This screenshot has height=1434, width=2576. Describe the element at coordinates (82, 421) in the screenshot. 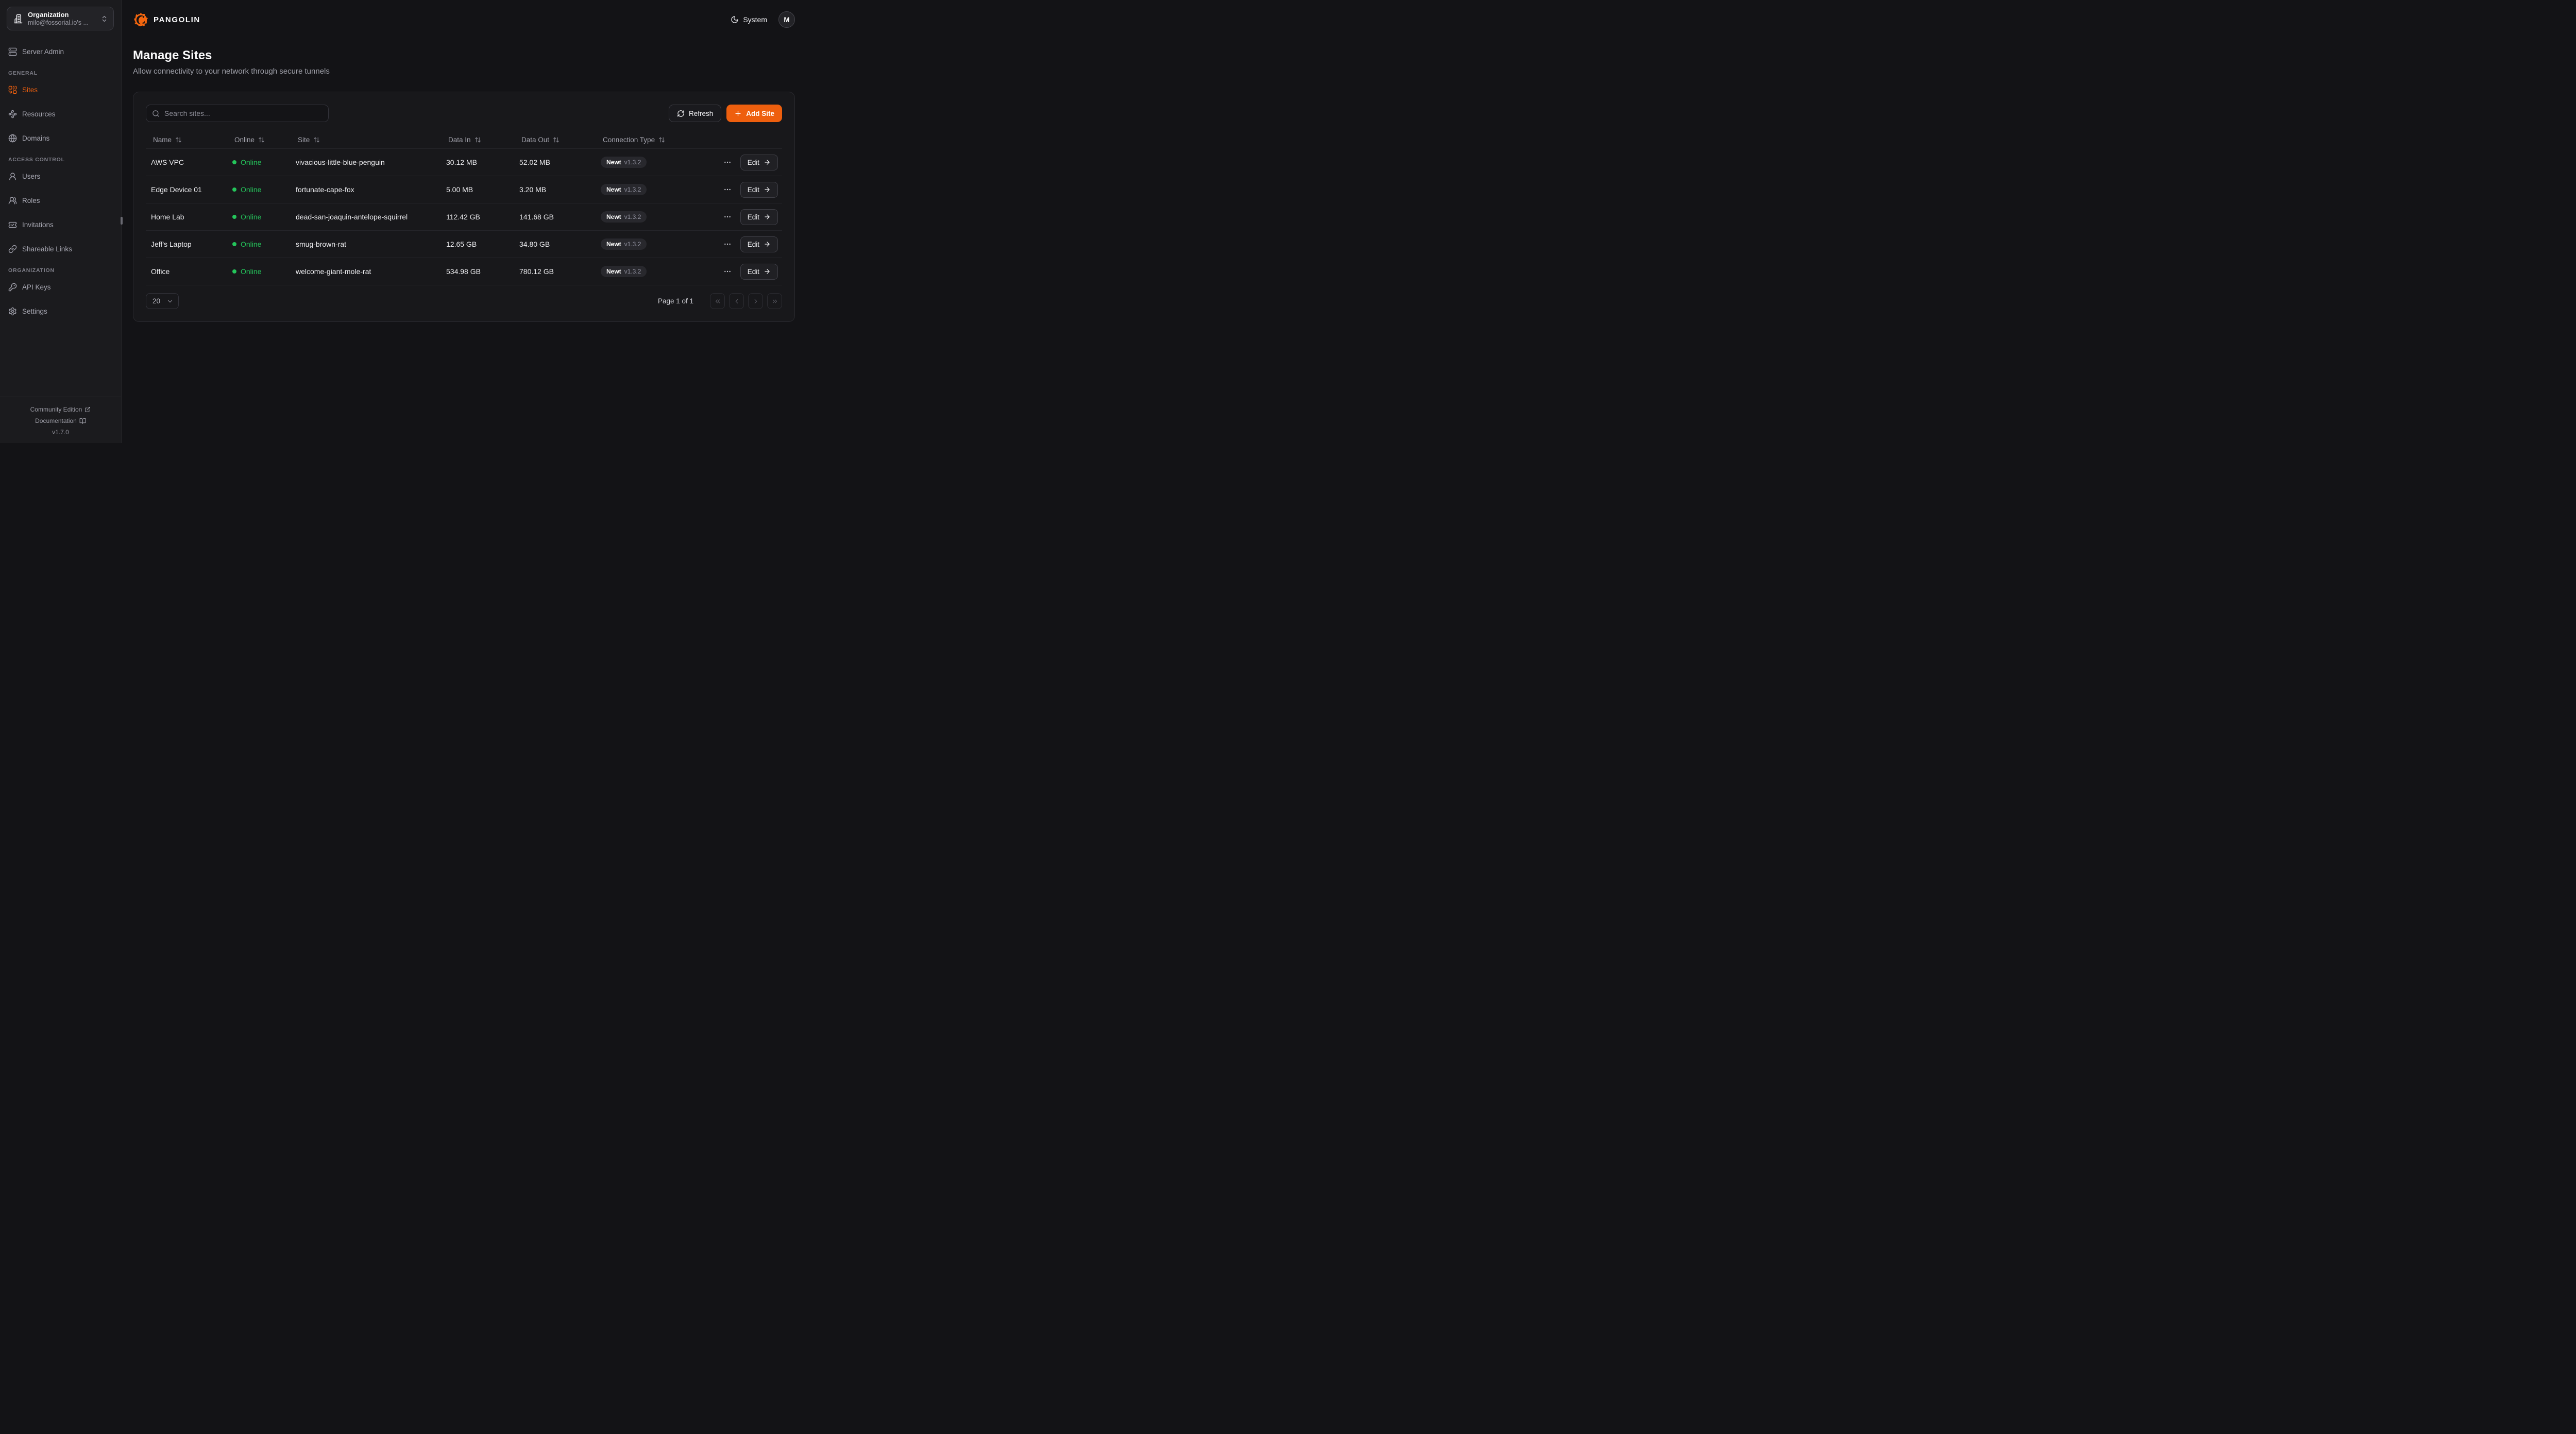

I see `book-open-icon` at that location.